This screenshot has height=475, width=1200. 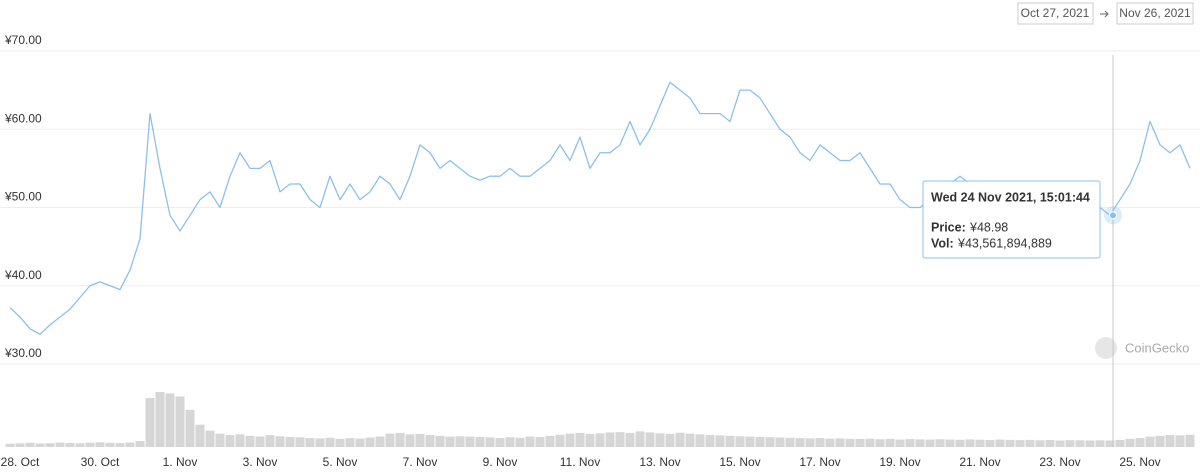 I want to click on x-tick-label: 19. Nov, so click(x=899, y=462).